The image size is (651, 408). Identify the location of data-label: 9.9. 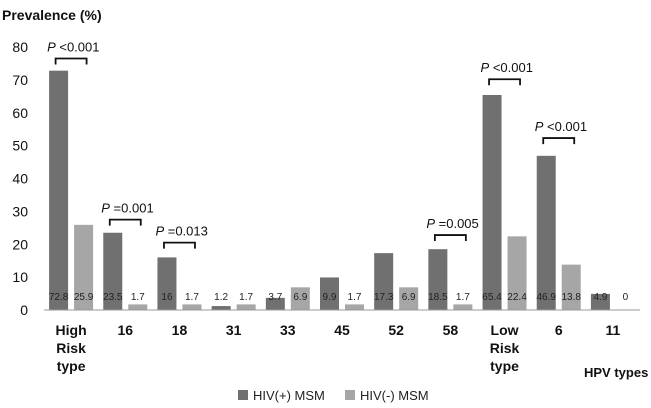
(330, 297).